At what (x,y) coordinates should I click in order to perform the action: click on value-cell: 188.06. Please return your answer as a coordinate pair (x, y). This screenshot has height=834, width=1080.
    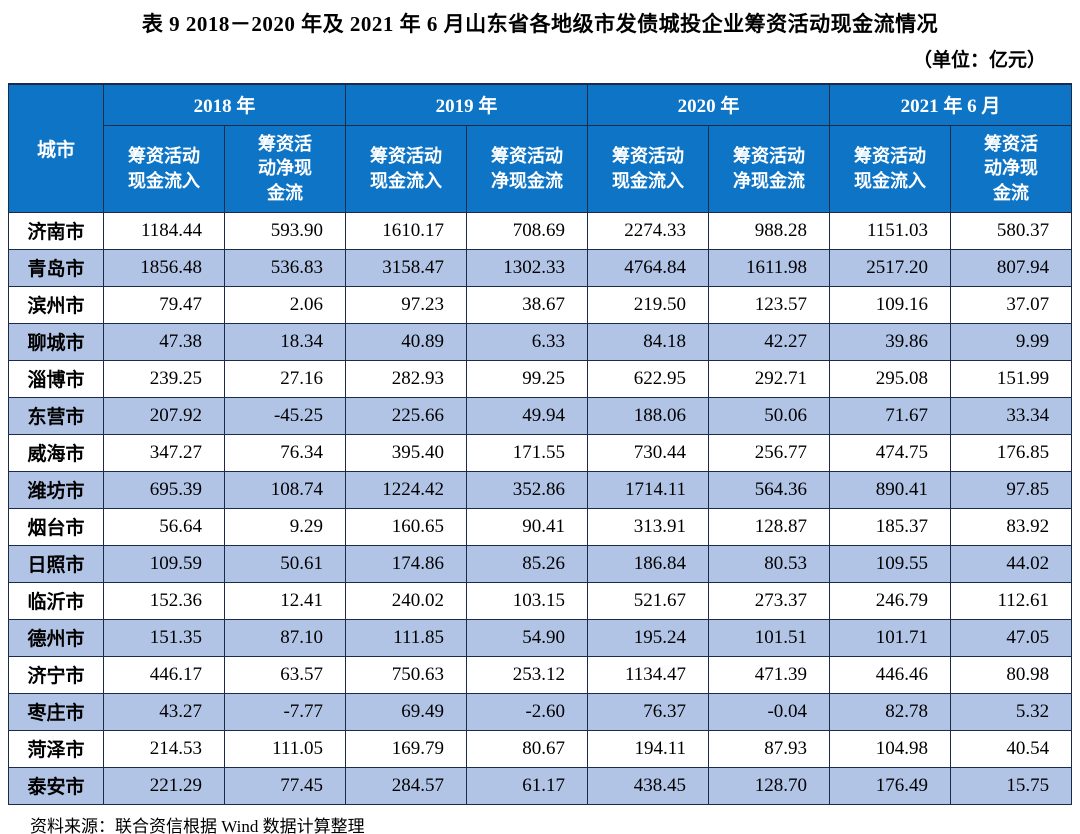
    Looking at the image, I should click on (648, 415).